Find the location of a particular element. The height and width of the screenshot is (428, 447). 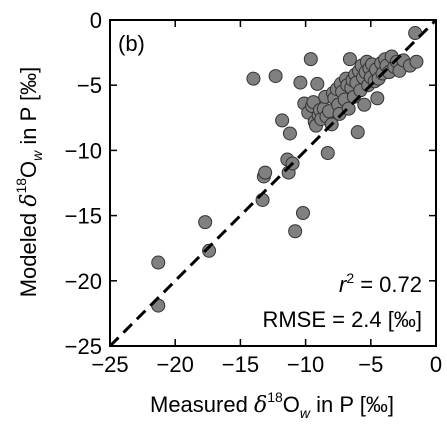

r-squared-exponent: 2 is located at coordinates (350, 278).